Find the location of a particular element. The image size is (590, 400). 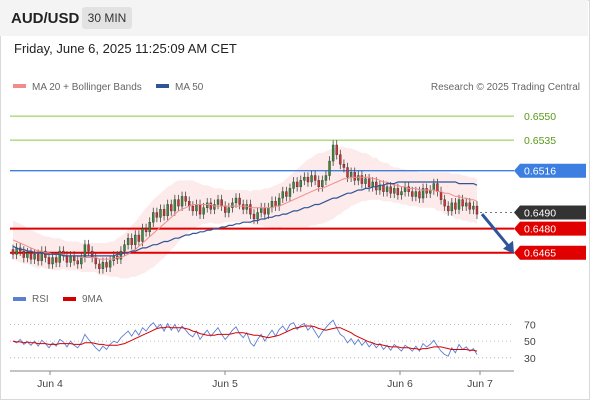

rsi-tick-70: 70 is located at coordinates (530, 325).